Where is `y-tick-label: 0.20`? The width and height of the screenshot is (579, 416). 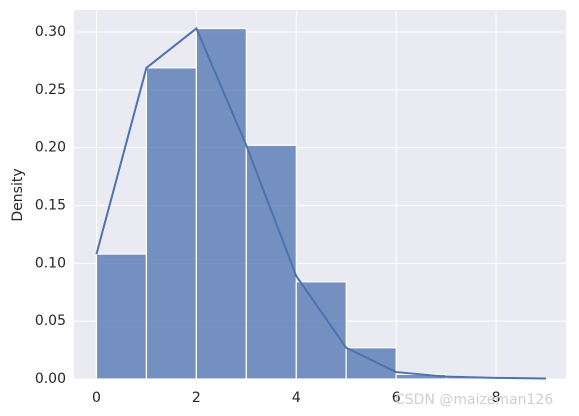
y-tick-label: 0.20 is located at coordinates (50, 148).